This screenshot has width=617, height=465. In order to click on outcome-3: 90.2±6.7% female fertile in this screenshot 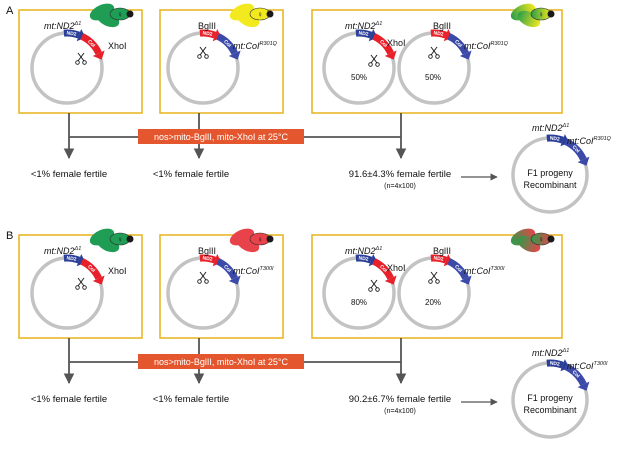, I will do `click(400, 399)`.